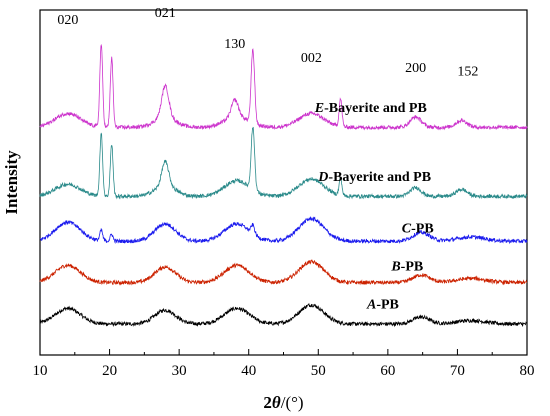 This screenshot has width=550, height=416. Describe the element at coordinates (234, 44) in the screenshot. I see `peak-label-130: 130` at that location.